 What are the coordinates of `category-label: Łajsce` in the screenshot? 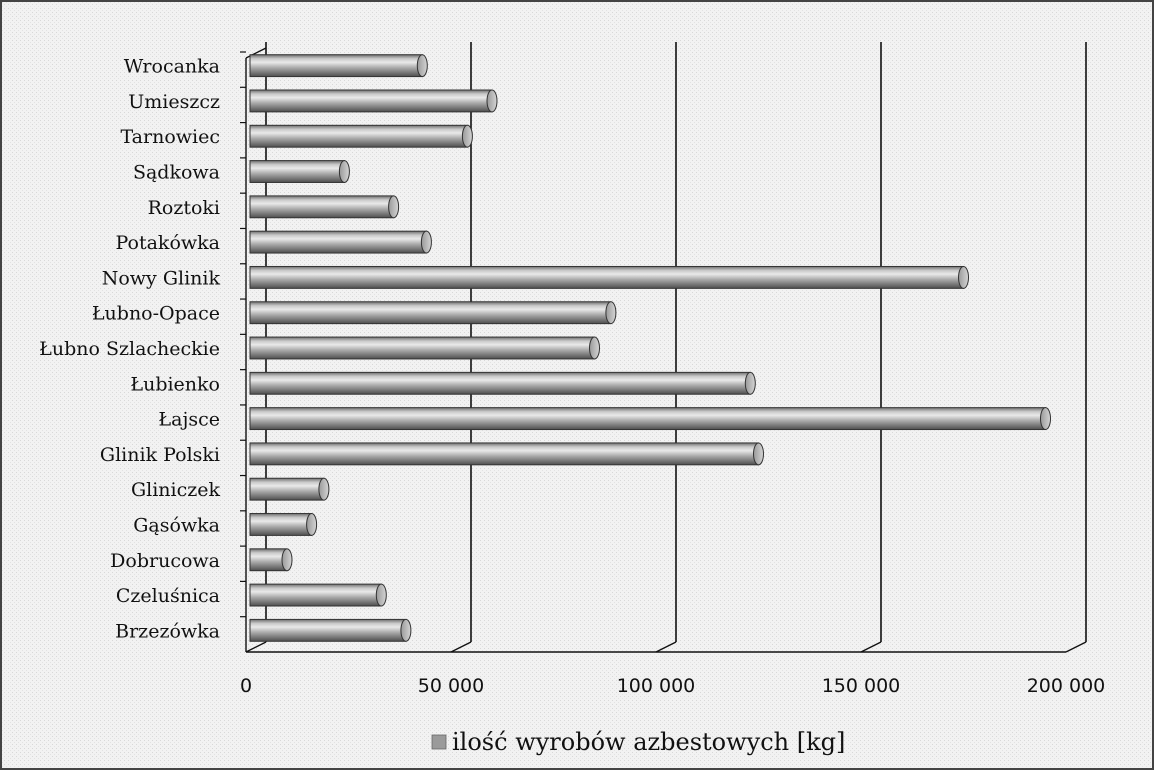 It's located at (189, 420).